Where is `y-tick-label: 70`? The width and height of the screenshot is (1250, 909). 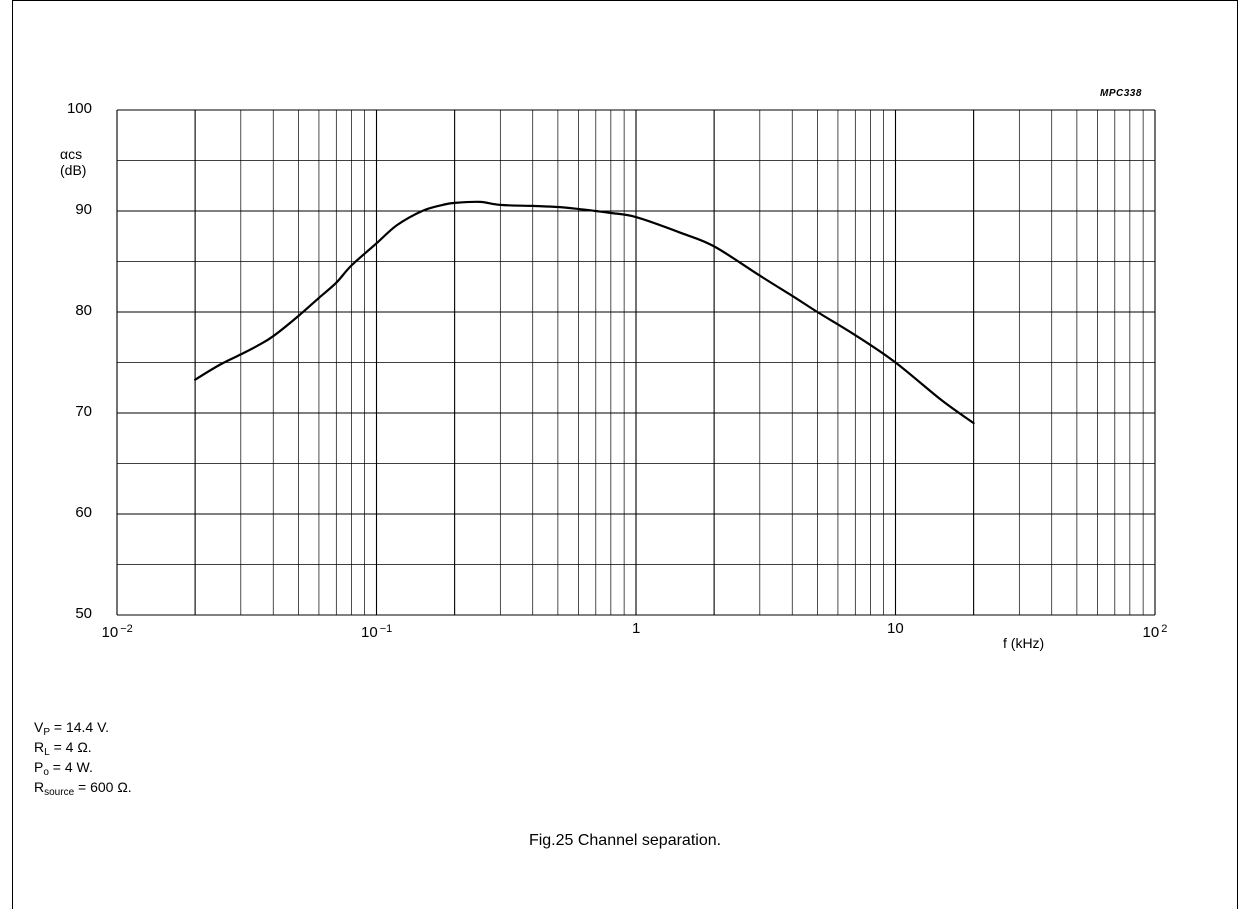 y-tick-label: 70 is located at coordinates (83, 411).